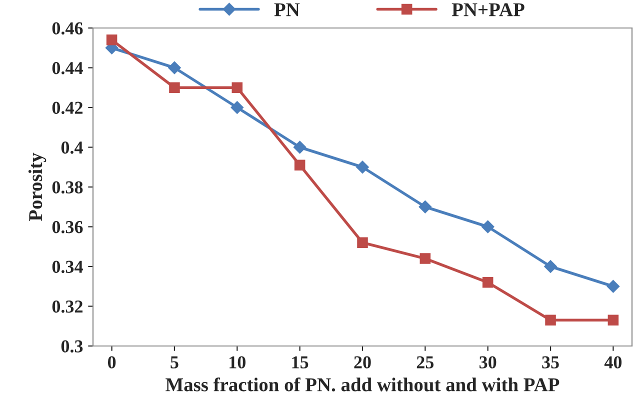  Describe the element at coordinates (67, 68) in the screenshot. I see `y-tick-label: 0.44` at that location.